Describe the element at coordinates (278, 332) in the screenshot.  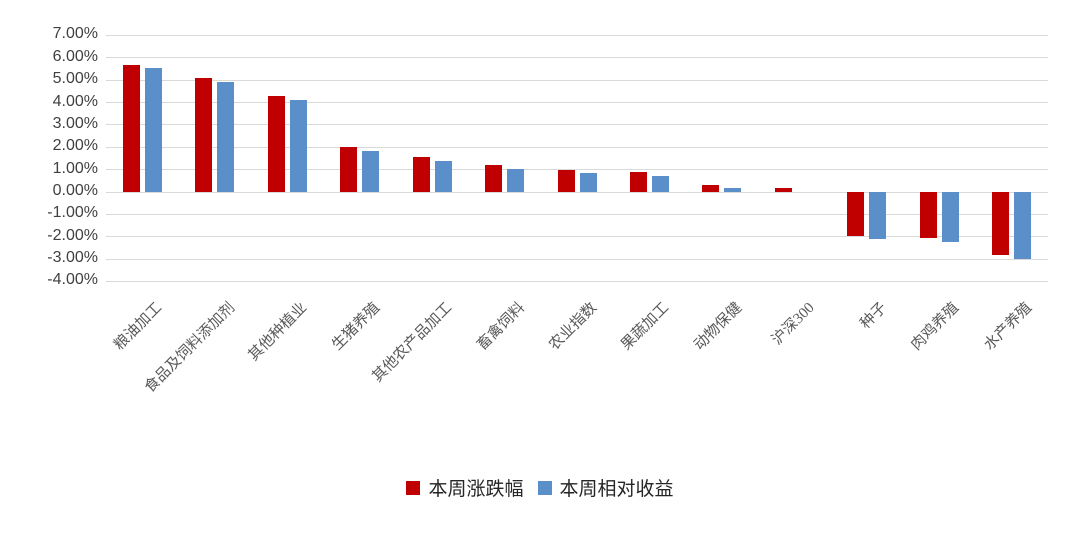
I see `x-axis-category-label: 其他种植业` at that location.